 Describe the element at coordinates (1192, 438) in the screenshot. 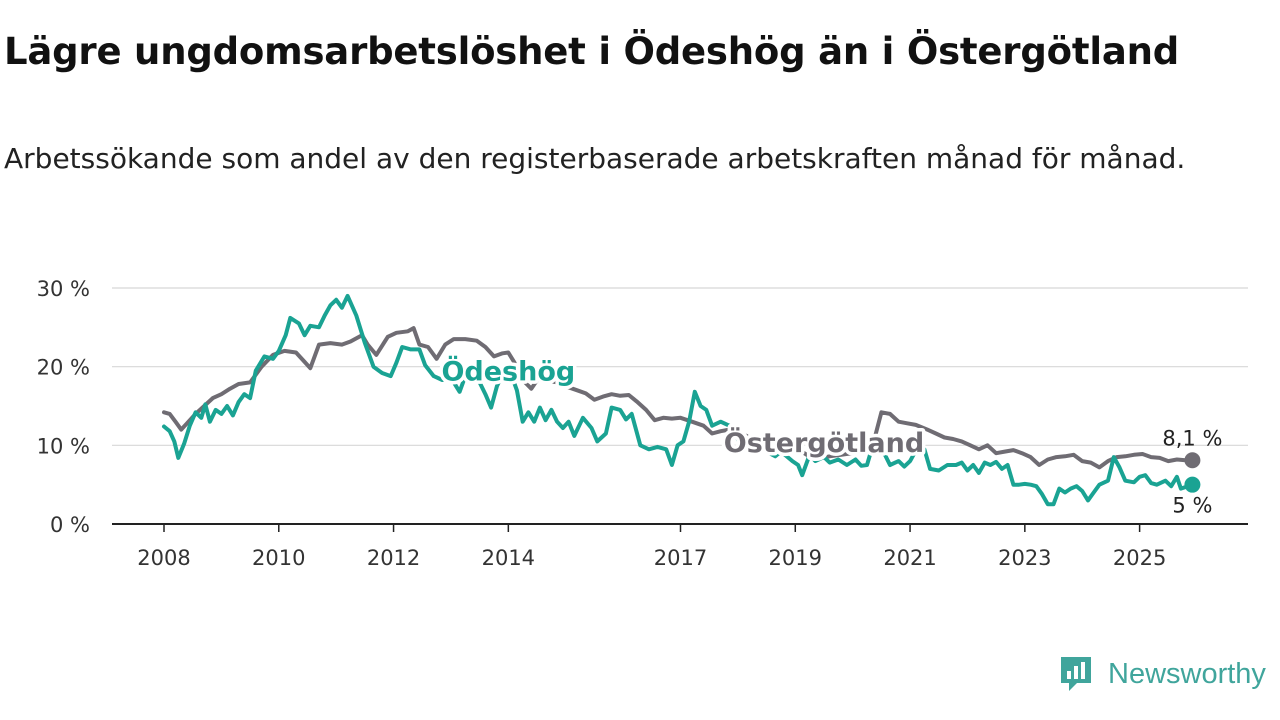

I see `series-end-label-ostergotland: 8,1 %` at that location.